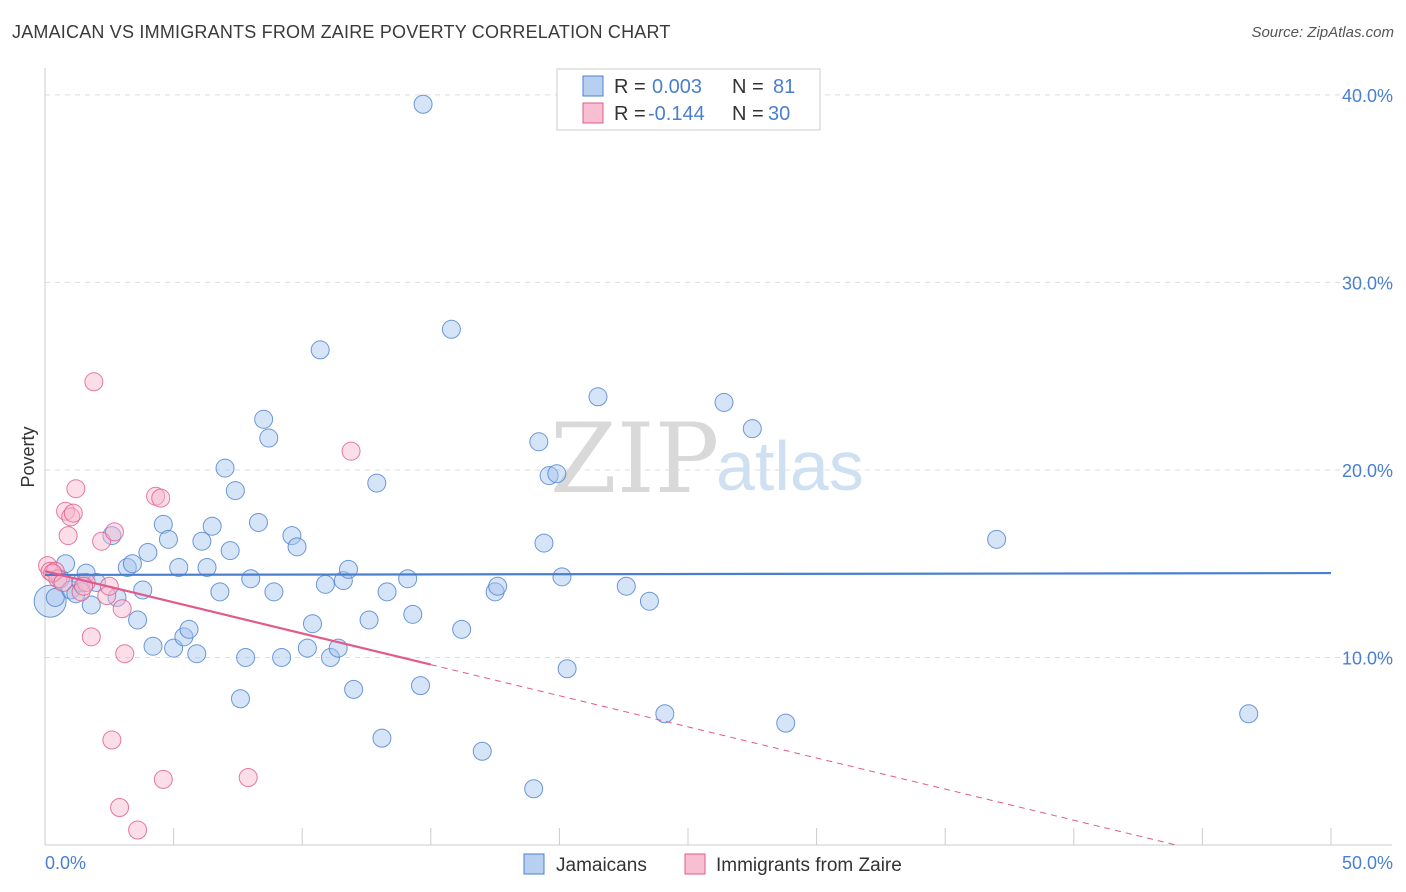  I want to click on legend-box: R = 0.003 N = 81 R = -0.144 N = 30, so click(688, 99).